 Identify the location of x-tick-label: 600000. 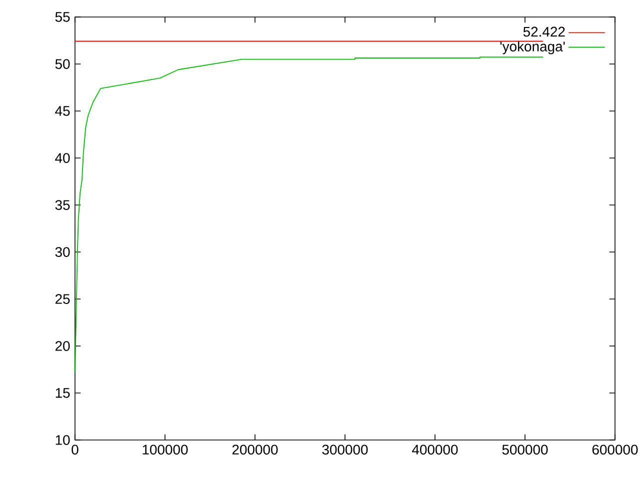
(615, 449).